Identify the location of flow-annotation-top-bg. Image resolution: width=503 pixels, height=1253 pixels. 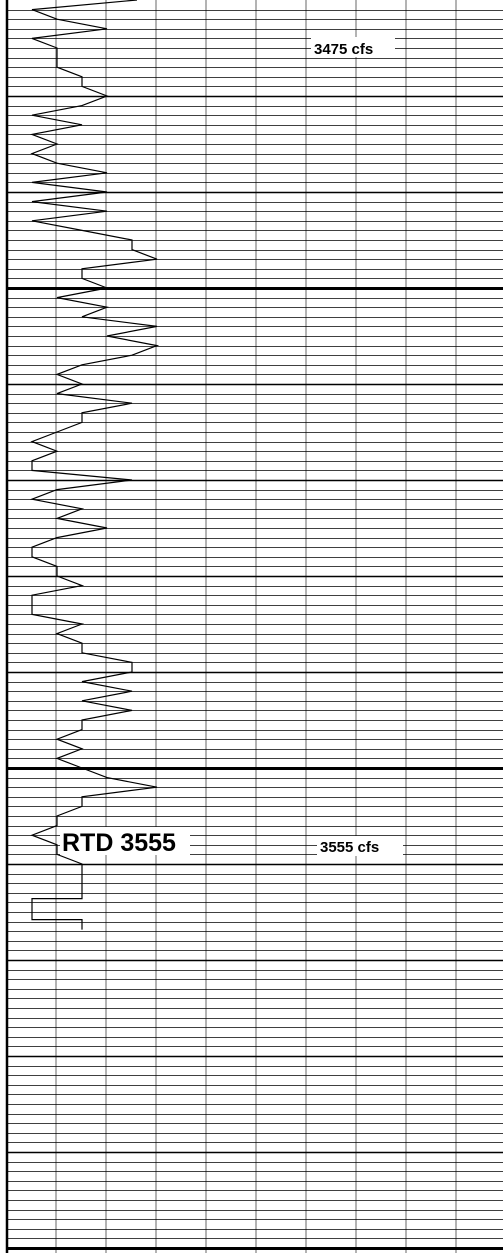
(353, 47).